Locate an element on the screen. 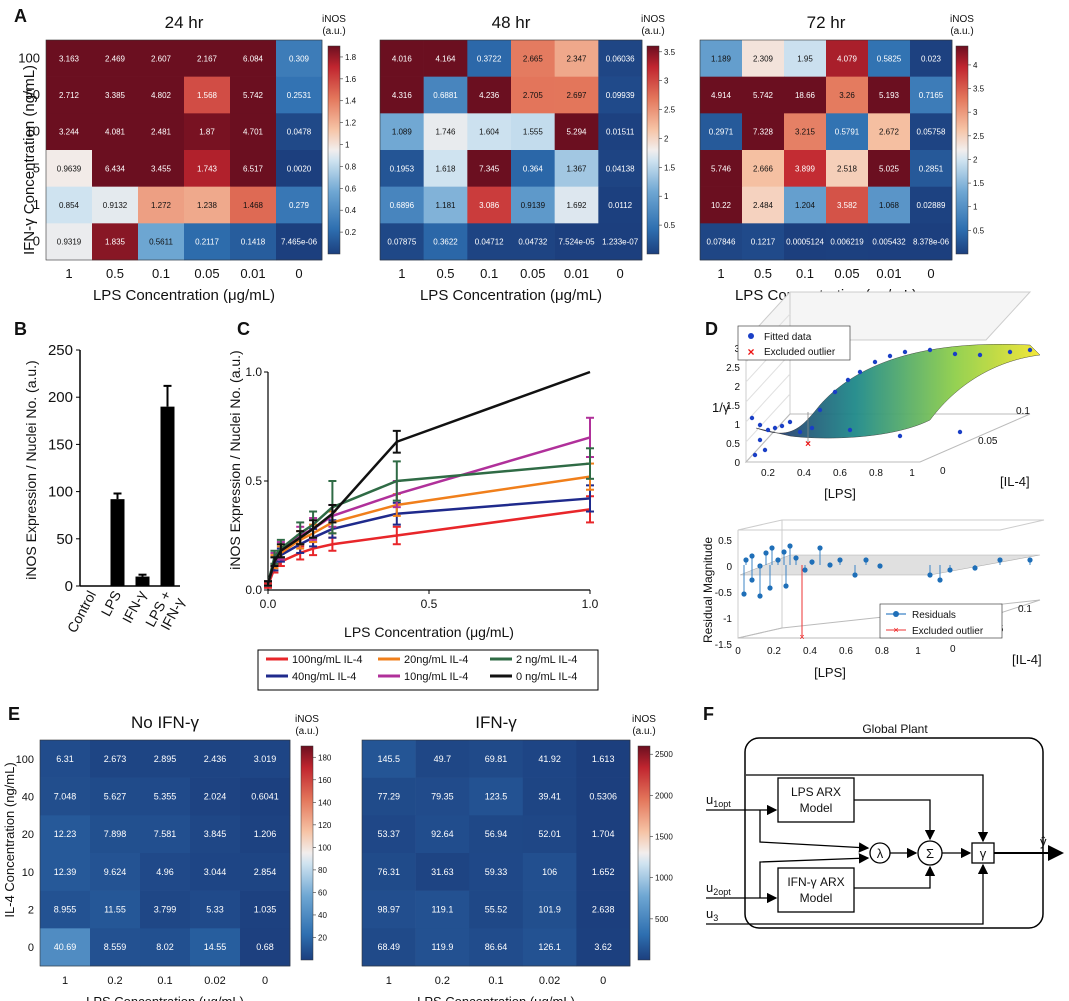  heatmap-cell-value: 5.294 is located at coordinates (576, 132).